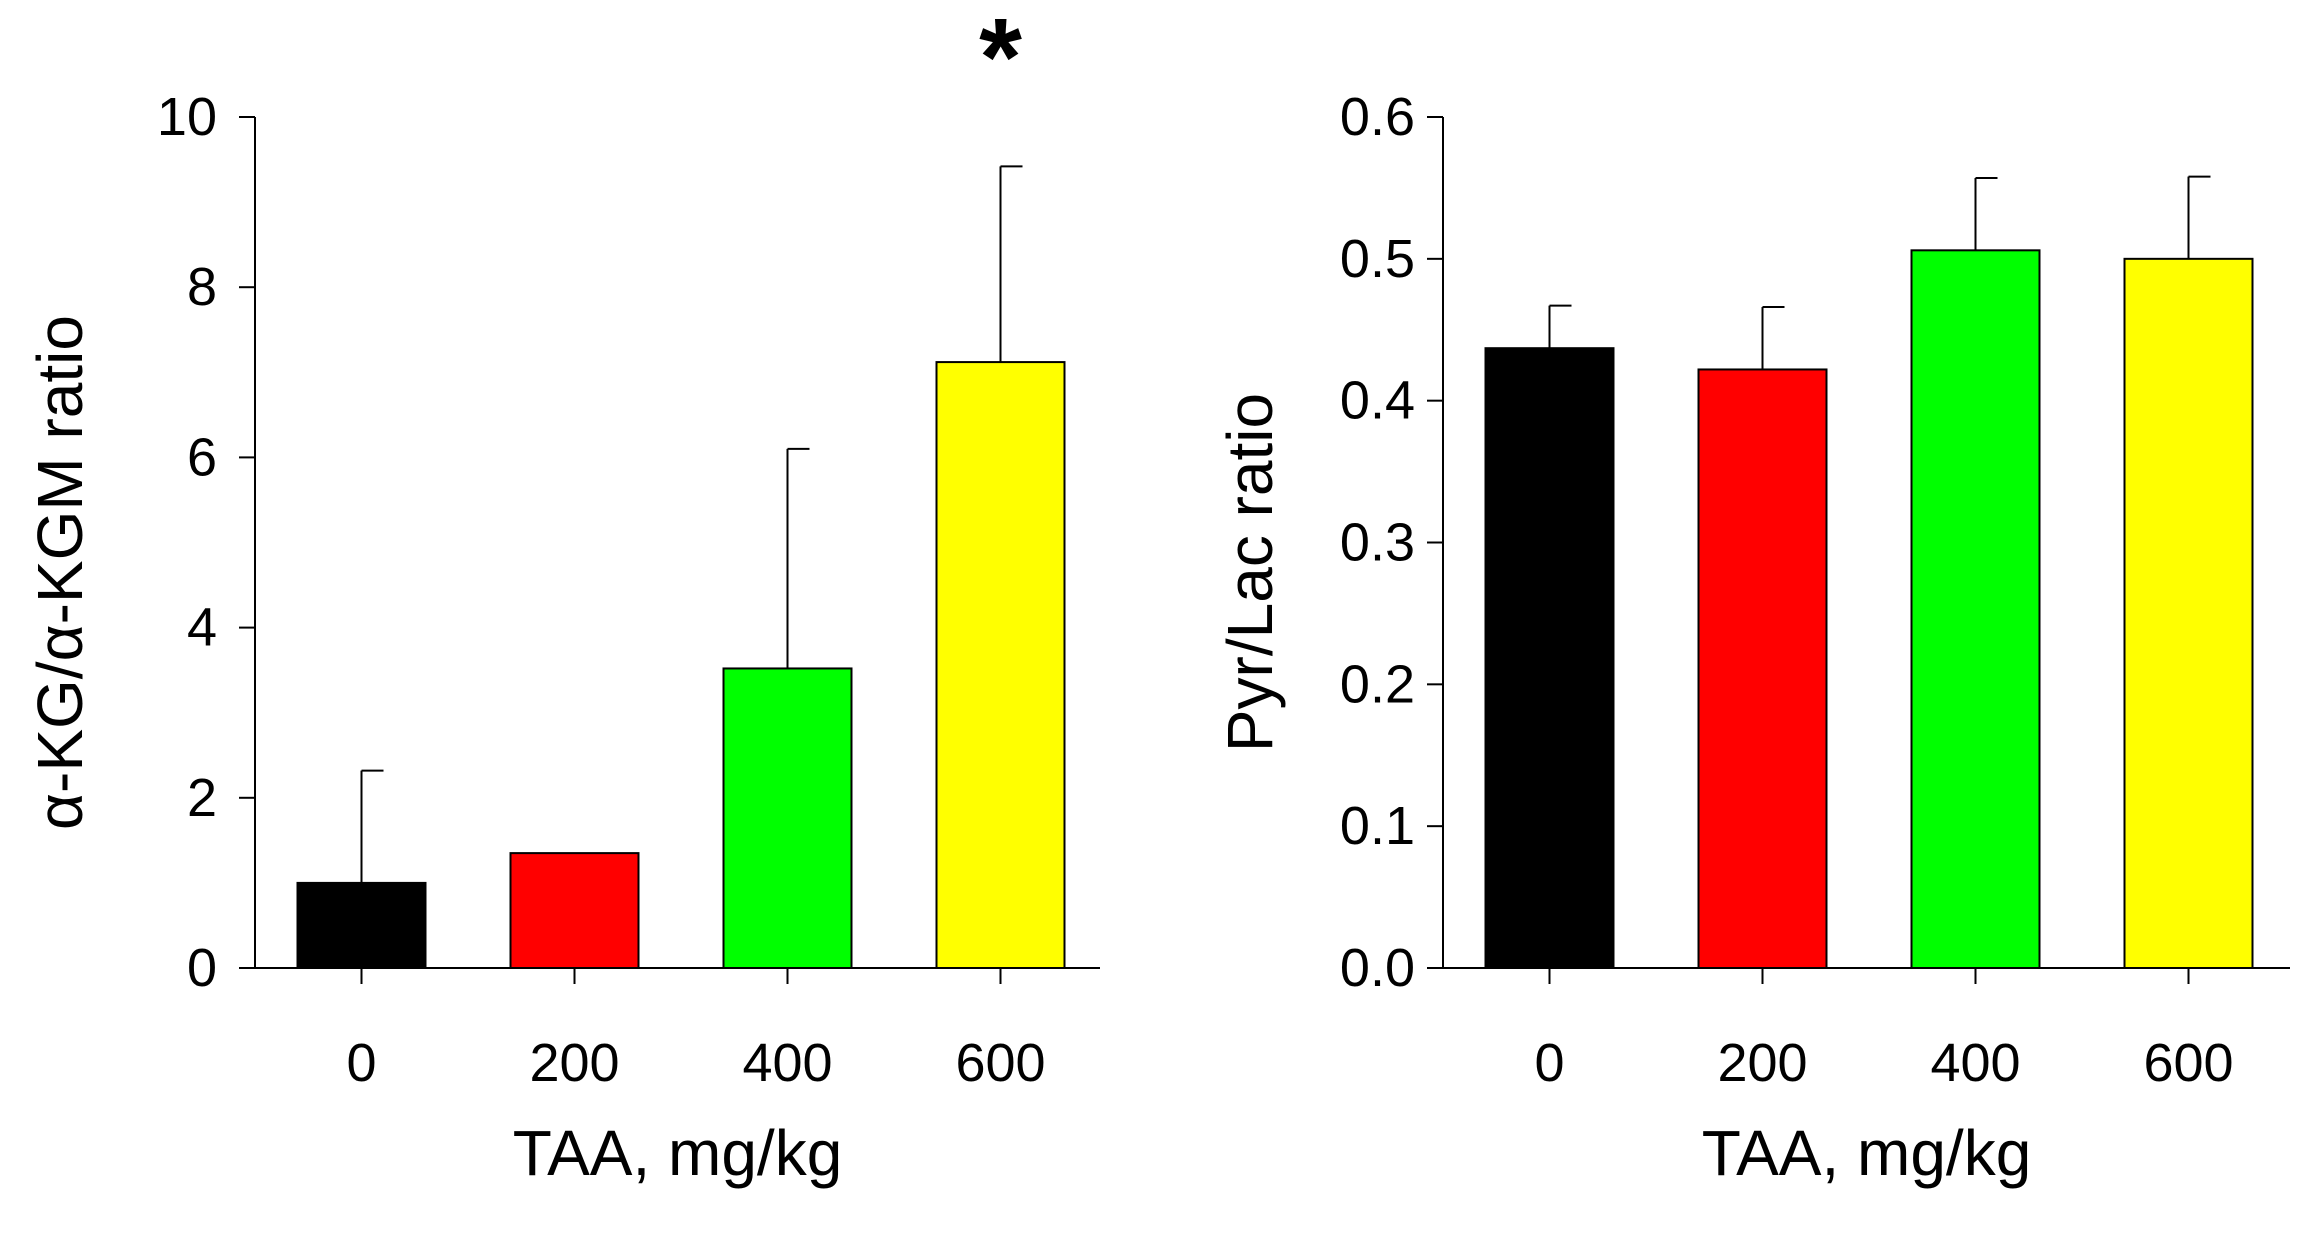 The image size is (2310, 1233). I want to click on y-tick-label: 0, so click(202, 968).